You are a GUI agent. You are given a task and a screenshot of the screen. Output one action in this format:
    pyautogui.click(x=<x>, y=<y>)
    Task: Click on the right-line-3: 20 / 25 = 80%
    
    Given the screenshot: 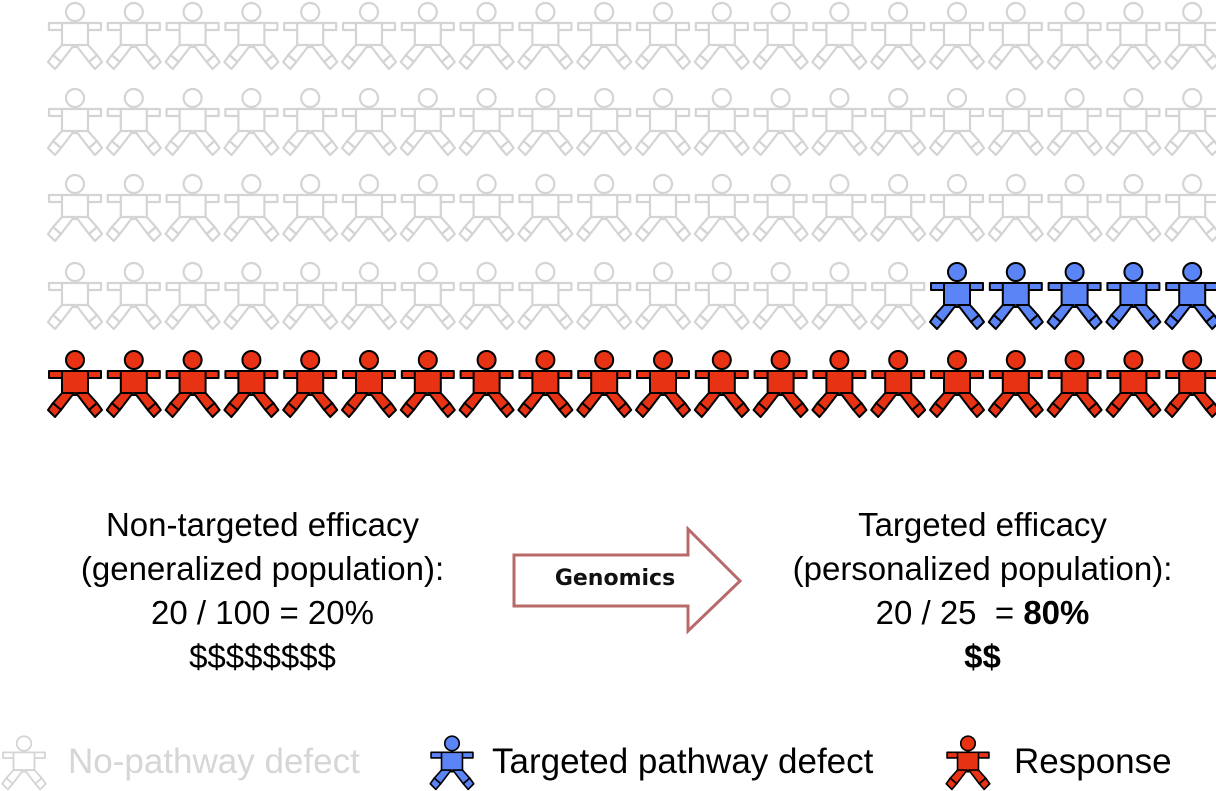 What is the action you would take?
    pyautogui.click(x=978, y=613)
    